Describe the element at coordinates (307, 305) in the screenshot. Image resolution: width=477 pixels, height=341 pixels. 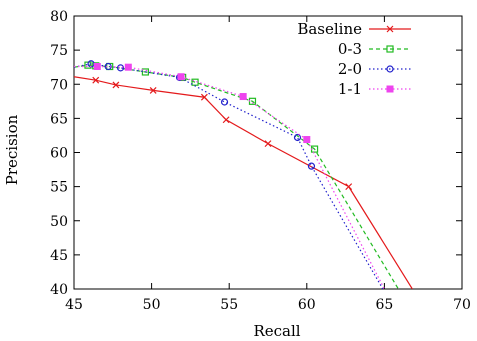
I see `x-tick-label: 60` at that location.